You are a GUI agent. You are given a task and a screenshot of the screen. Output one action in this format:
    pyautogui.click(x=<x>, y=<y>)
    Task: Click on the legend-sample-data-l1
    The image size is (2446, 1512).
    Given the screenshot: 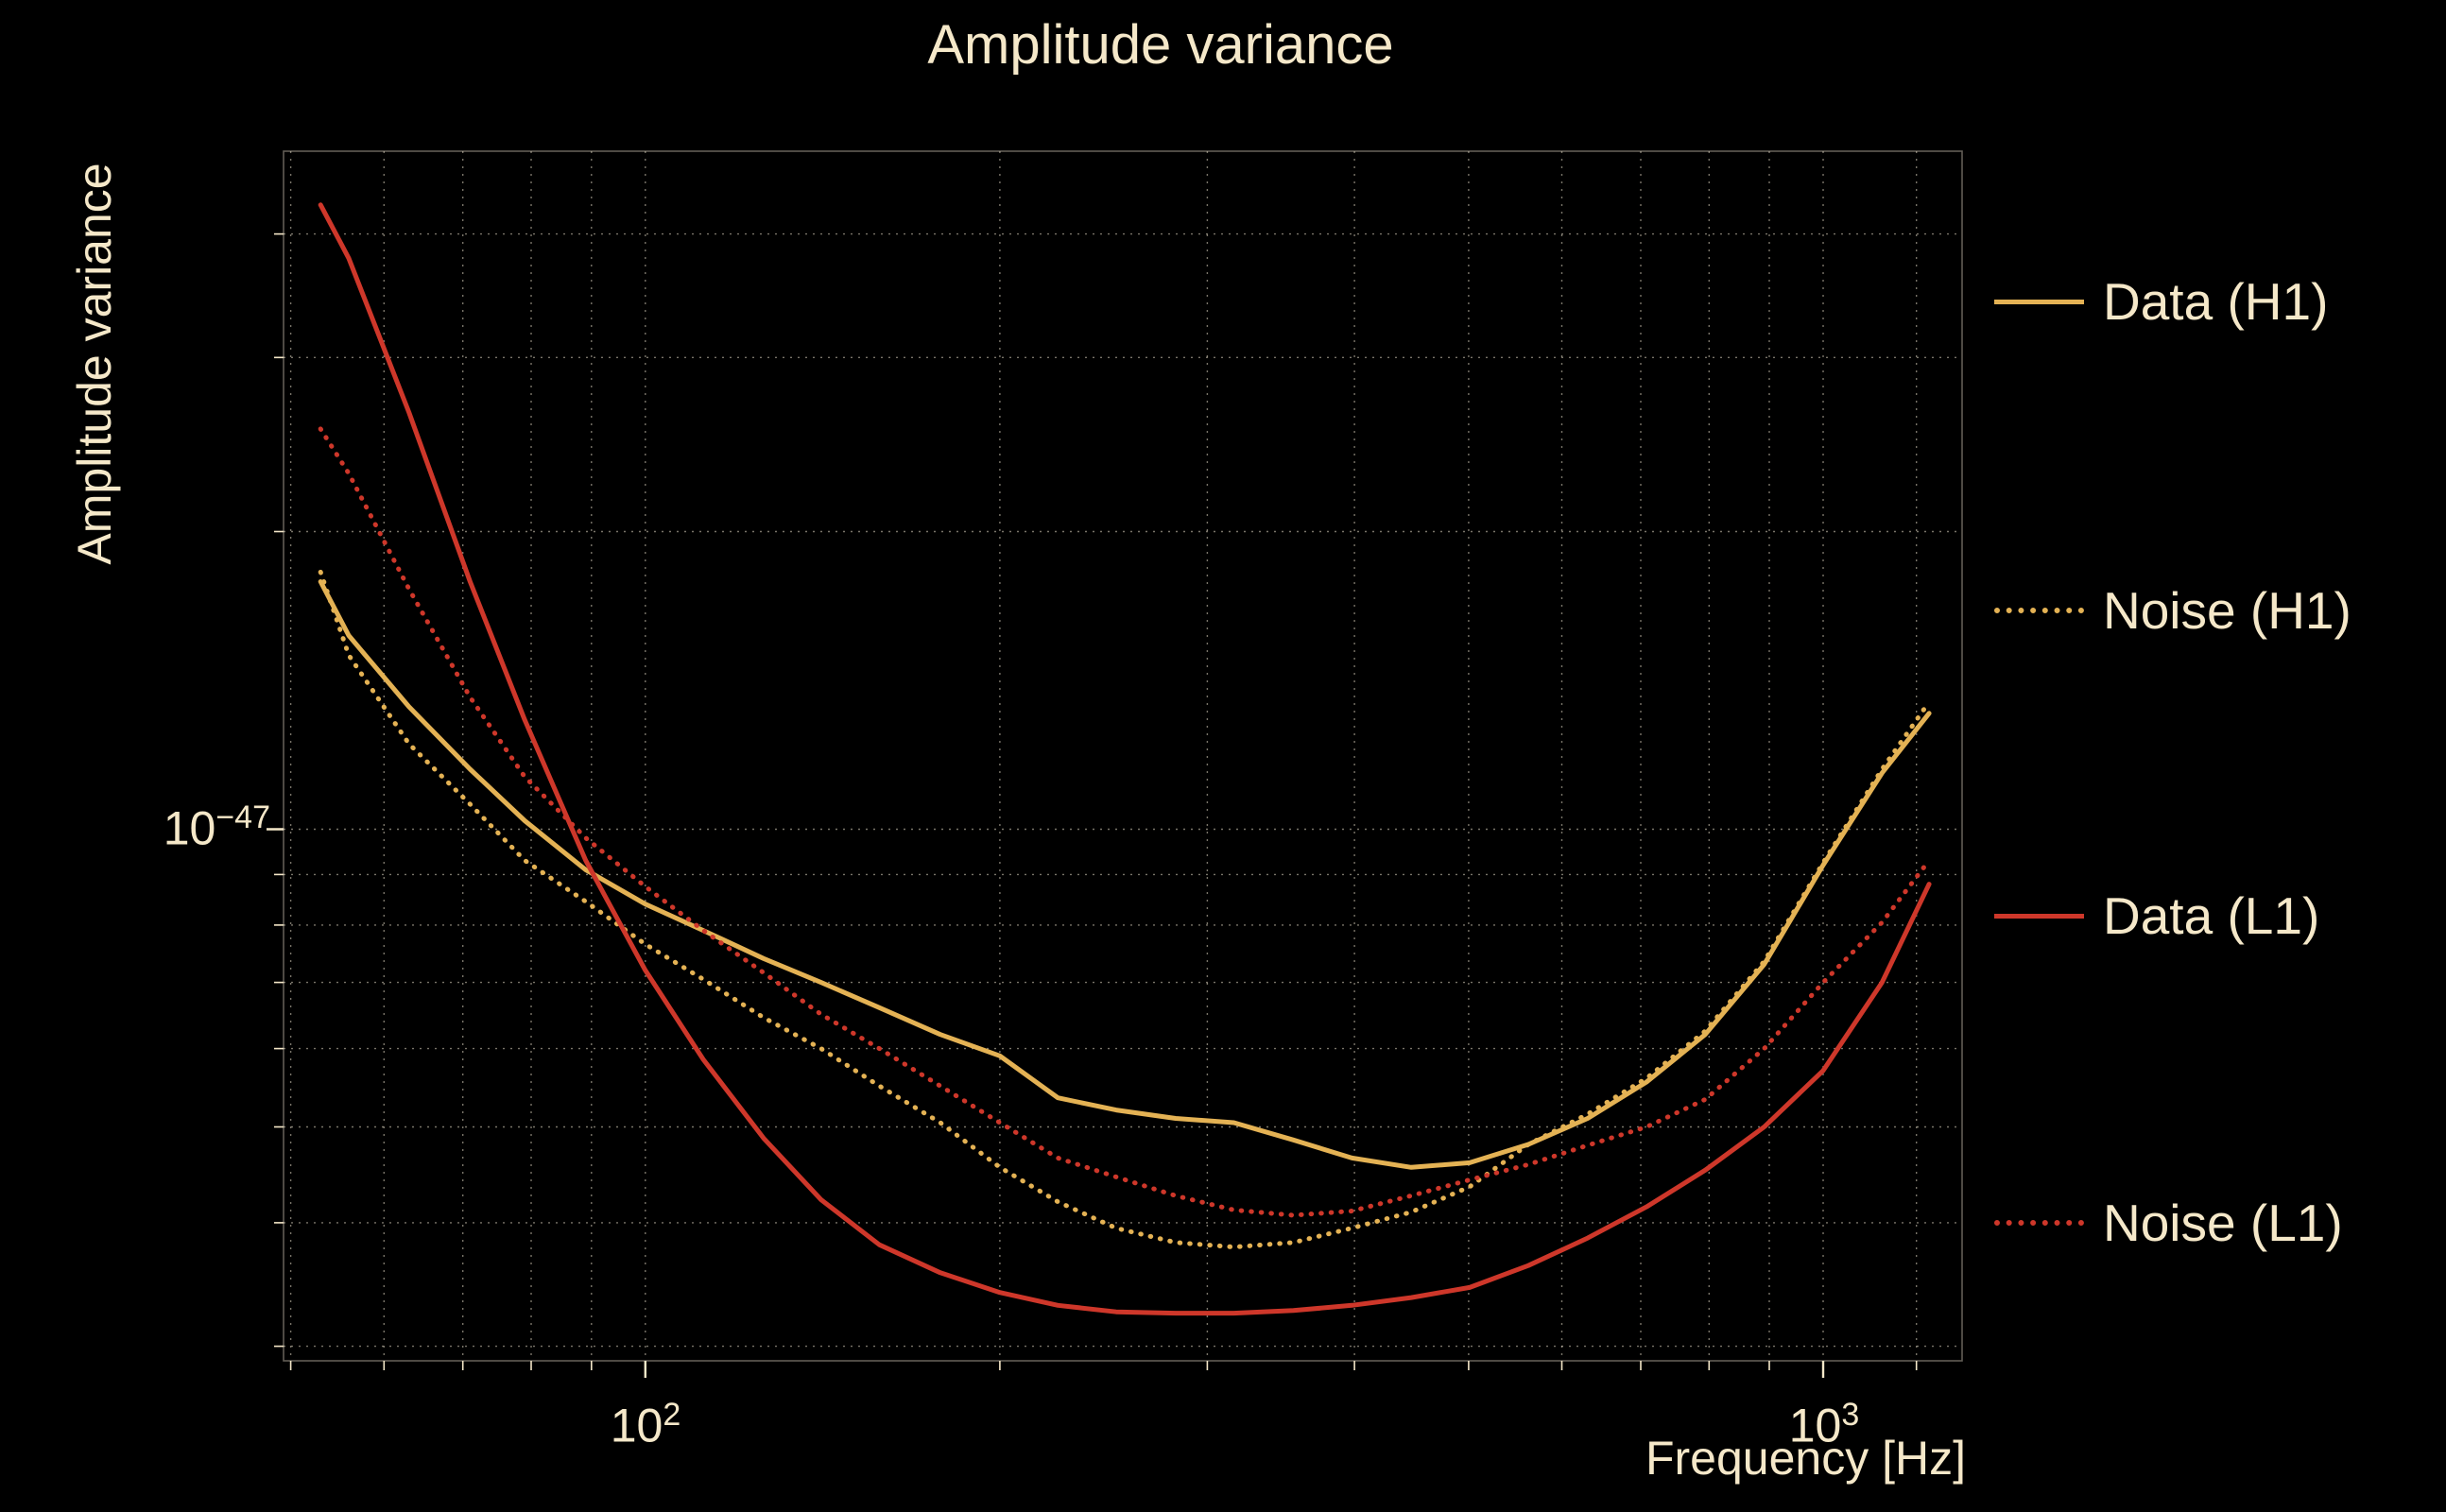 What is the action you would take?
    pyautogui.click(x=2039, y=916)
    